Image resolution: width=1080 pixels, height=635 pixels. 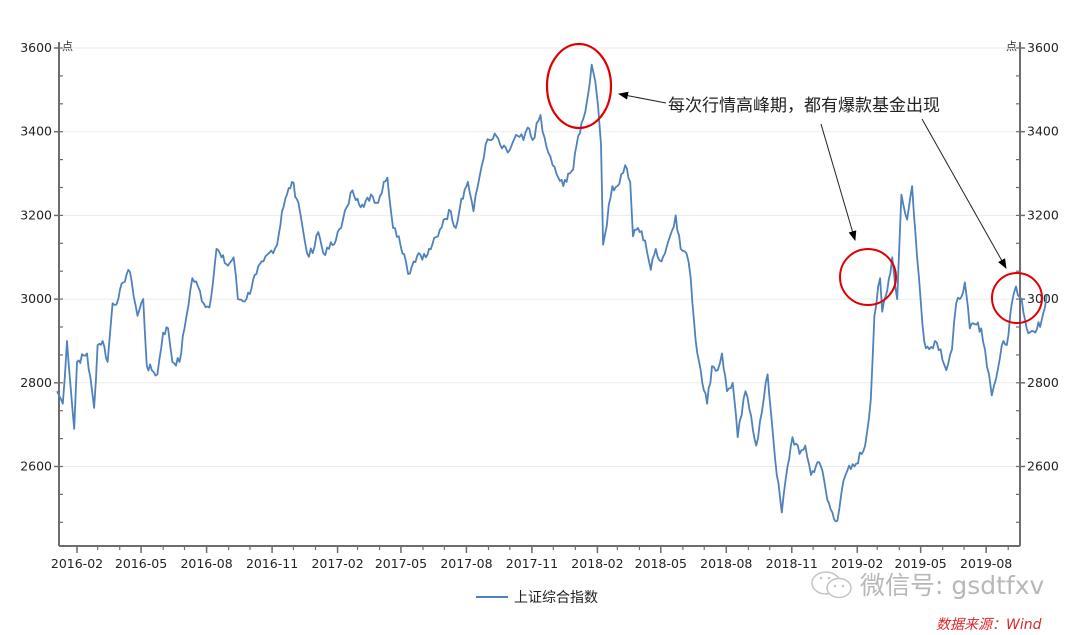 What do you see at coordinates (989, 625) in the screenshot?
I see `data-source: 数据来源：Wind` at bounding box center [989, 625].